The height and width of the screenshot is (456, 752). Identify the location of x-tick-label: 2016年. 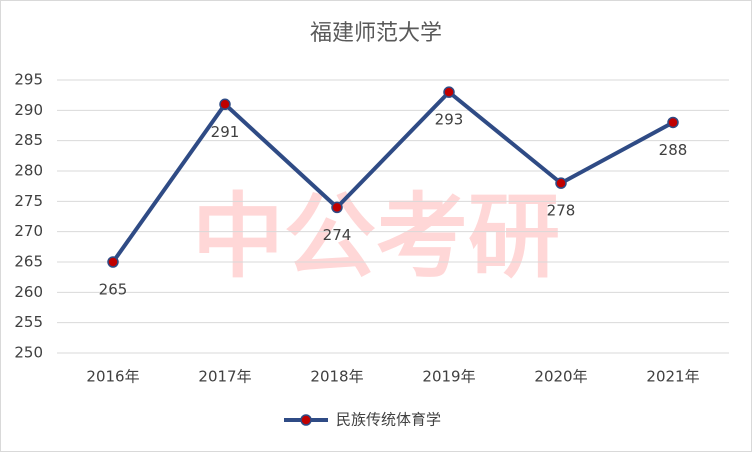
(112, 377).